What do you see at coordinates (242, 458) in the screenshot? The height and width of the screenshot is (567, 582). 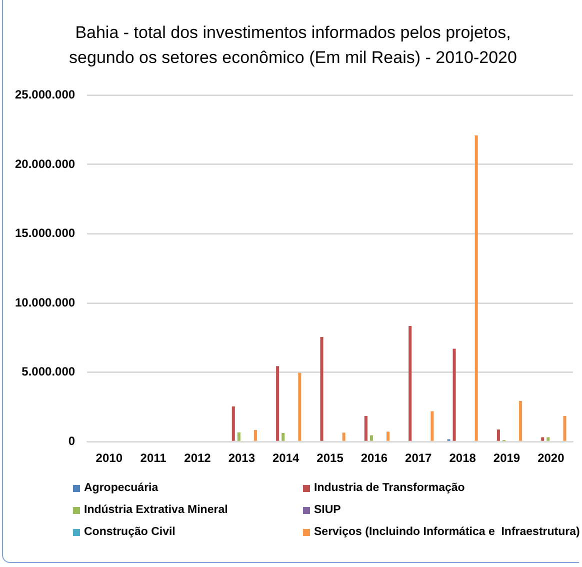 I see `x-tick-label: 2013` at bounding box center [242, 458].